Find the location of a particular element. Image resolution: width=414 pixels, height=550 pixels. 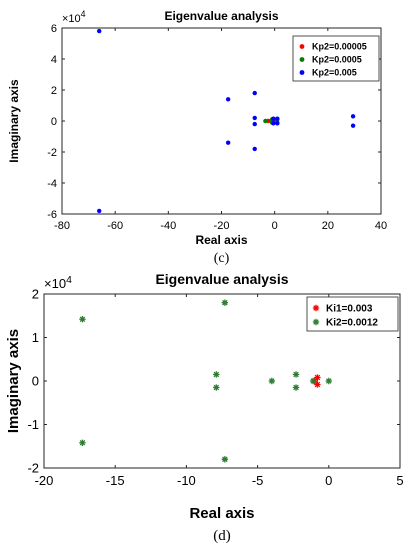

x-tick-label: -10 is located at coordinates (186, 480).